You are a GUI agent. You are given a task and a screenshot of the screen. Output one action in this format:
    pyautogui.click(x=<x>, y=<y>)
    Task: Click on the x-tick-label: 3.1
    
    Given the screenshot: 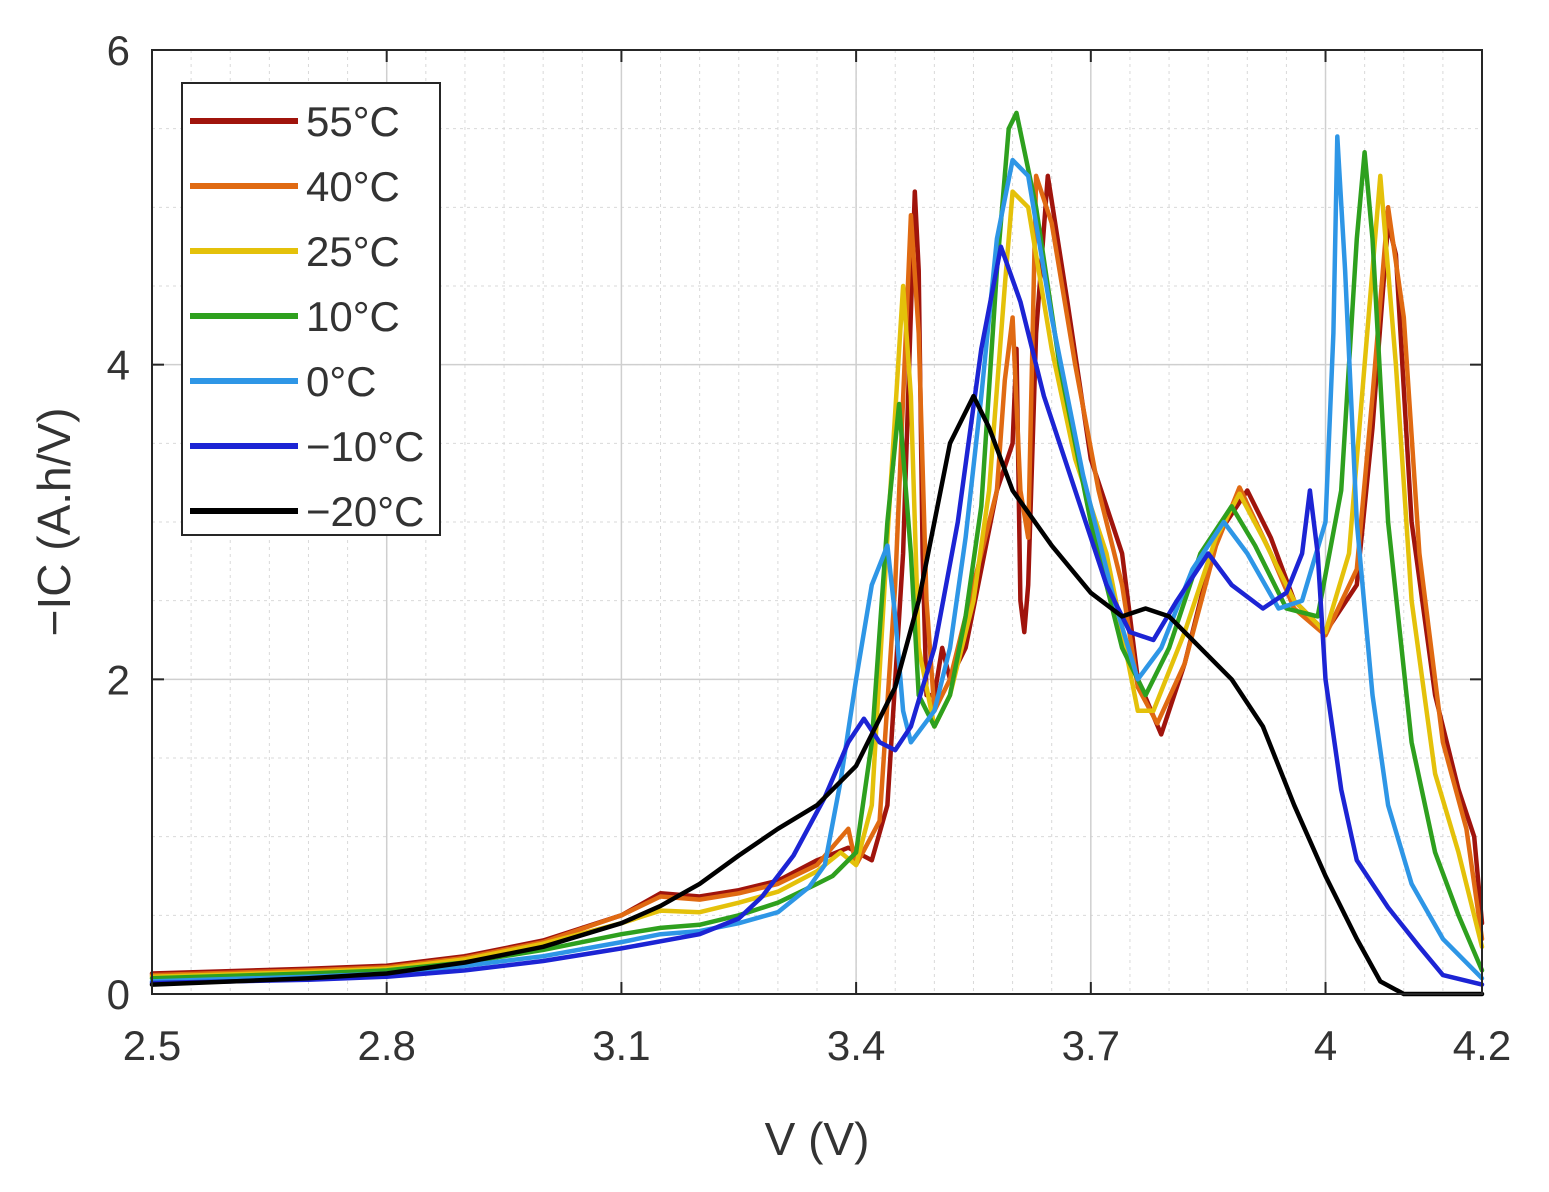 What is the action you would take?
    pyautogui.click(x=621, y=1045)
    